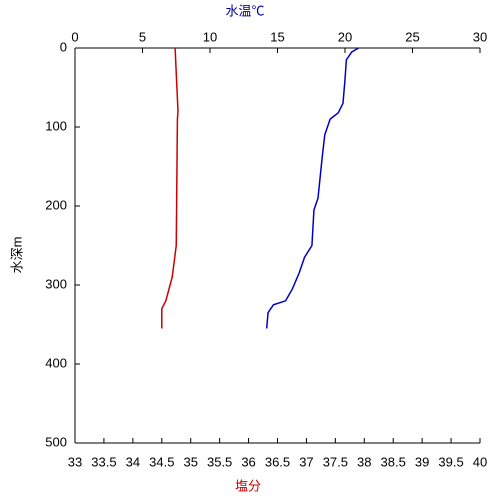 The image size is (500, 500). I want to click on x-tick-label: 36.5, so click(277, 461).